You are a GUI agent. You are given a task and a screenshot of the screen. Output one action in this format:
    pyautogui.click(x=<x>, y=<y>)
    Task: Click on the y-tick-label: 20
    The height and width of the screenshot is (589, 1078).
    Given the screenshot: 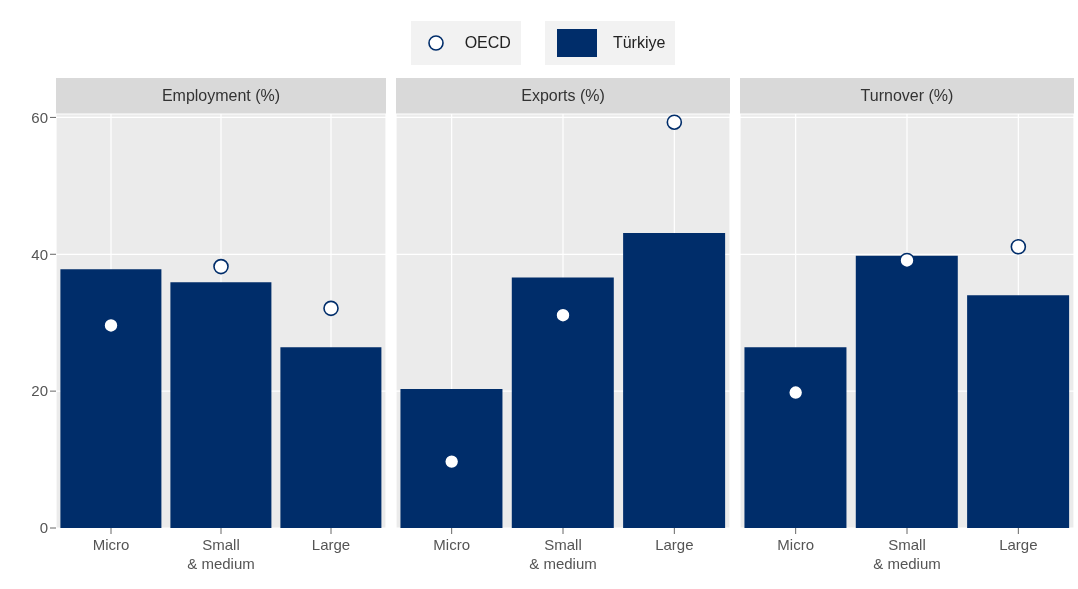 What is the action you would take?
    pyautogui.click(x=39, y=391)
    